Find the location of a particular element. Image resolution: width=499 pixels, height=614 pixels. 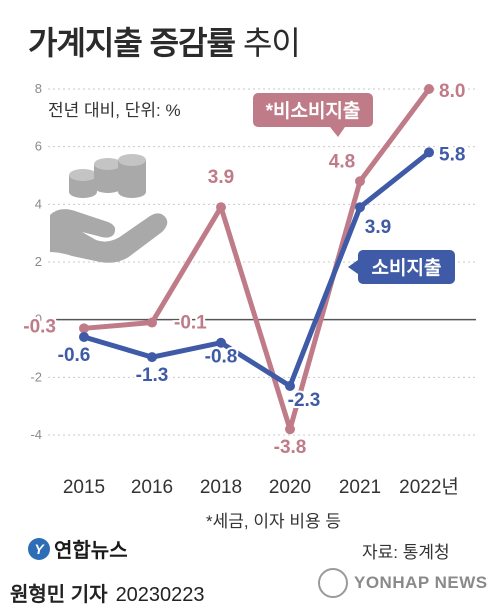

author-credit: 원형민 기자 20230223 is located at coordinates (107, 592).